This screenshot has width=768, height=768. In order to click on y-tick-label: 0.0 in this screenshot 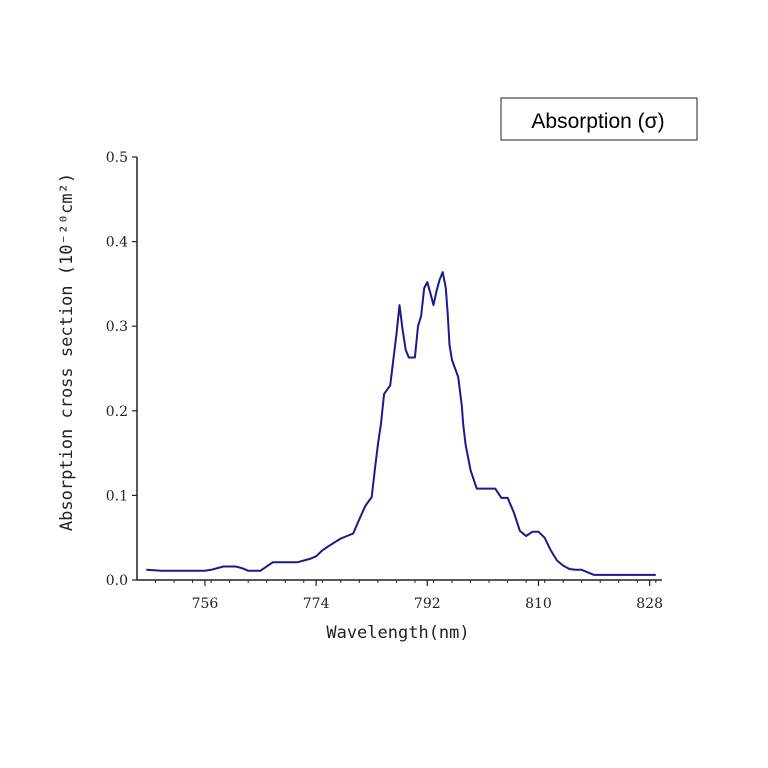, I will do `click(117, 581)`.